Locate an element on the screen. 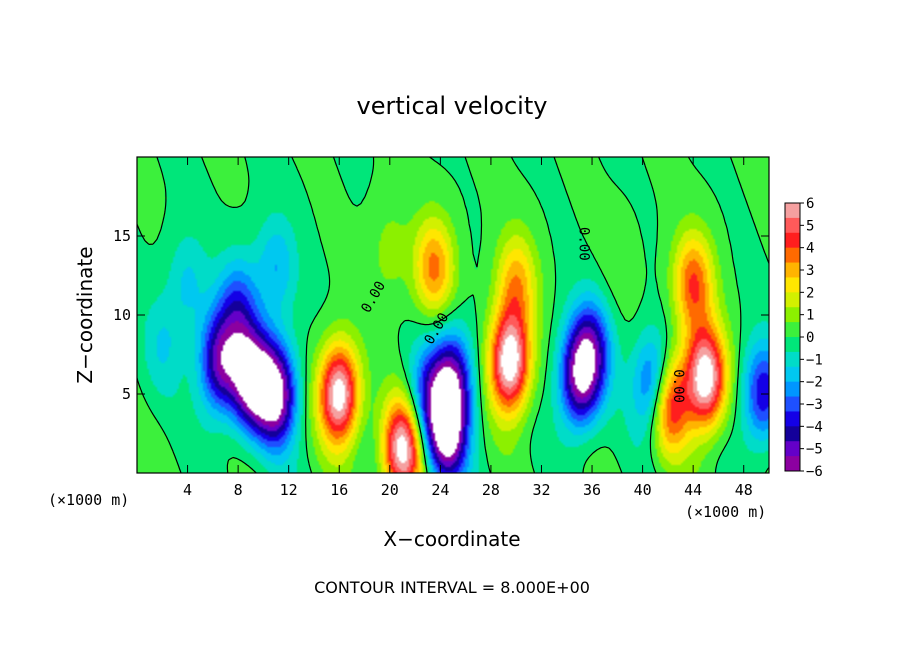 This screenshot has height=654, width=904. x-tick-label: 16 is located at coordinates (339, 490).